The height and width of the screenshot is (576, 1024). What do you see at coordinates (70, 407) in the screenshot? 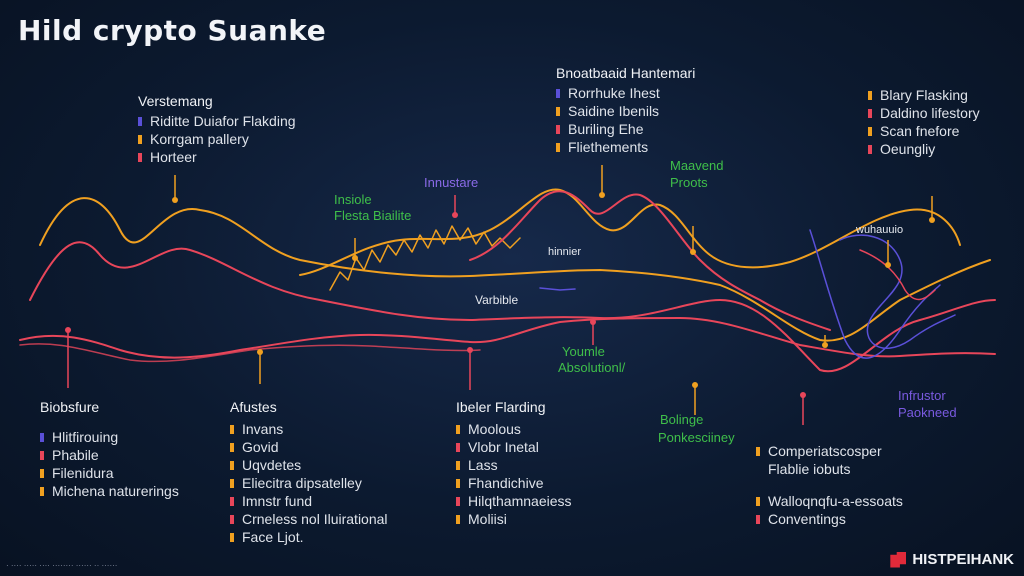
I see `legend-header: Biobsfure` at bounding box center [70, 407].